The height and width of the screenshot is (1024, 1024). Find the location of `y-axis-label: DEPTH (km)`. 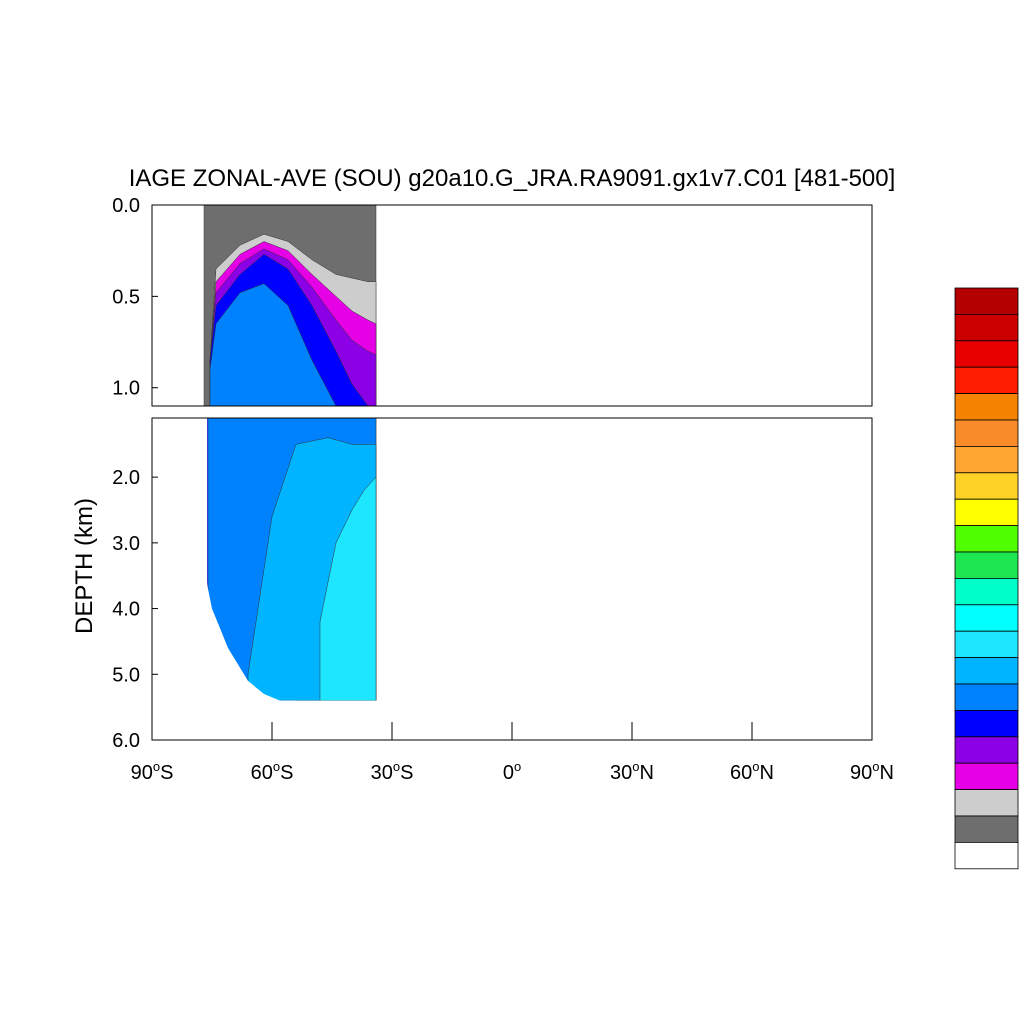

y-axis-label: DEPTH (km) is located at coordinates (84, 566).